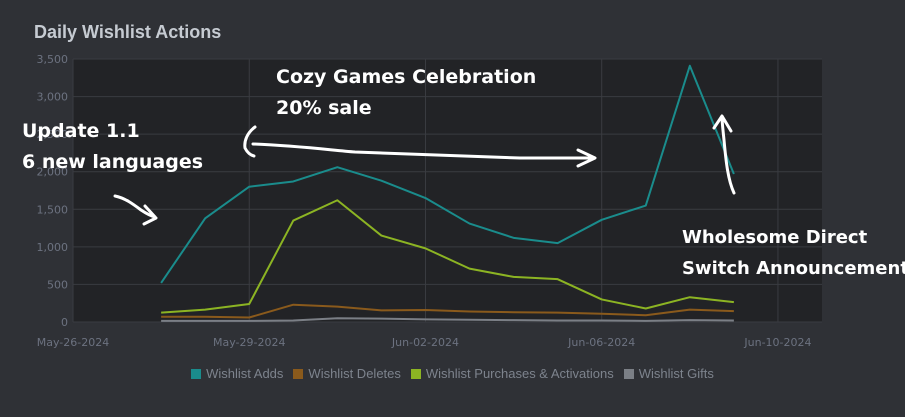 This screenshot has height=417, width=905. I want to click on chart-title: Daily Wishlist Actions, so click(128, 32).